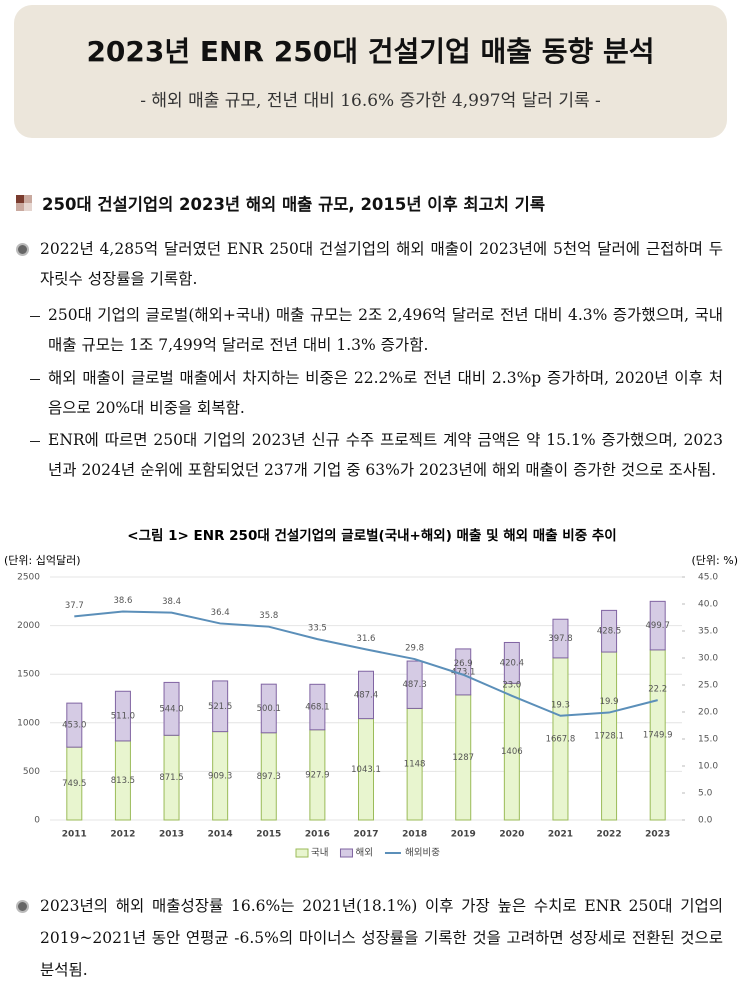 The height and width of the screenshot is (986, 743). Describe the element at coordinates (171, 778) in the screenshot. I see `data-label: 871.5` at that location.